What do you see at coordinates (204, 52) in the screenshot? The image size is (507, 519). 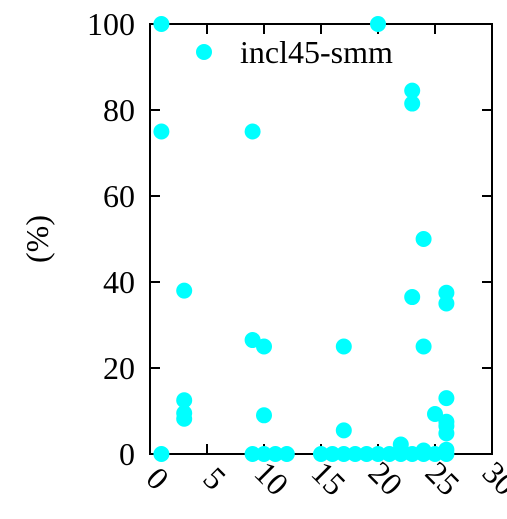 I see `legend-marker` at bounding box center [204, 52].